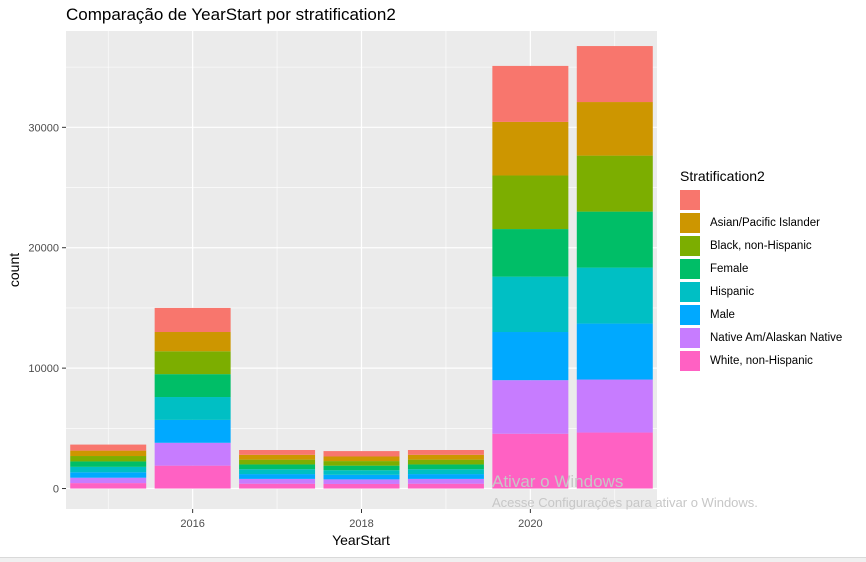 The height and width of the screenshot is (562, 866). What do you see at coordinates (14, 270) in the screenshot?
I see `y-axis-title: count` at bounding box center [14, 270].